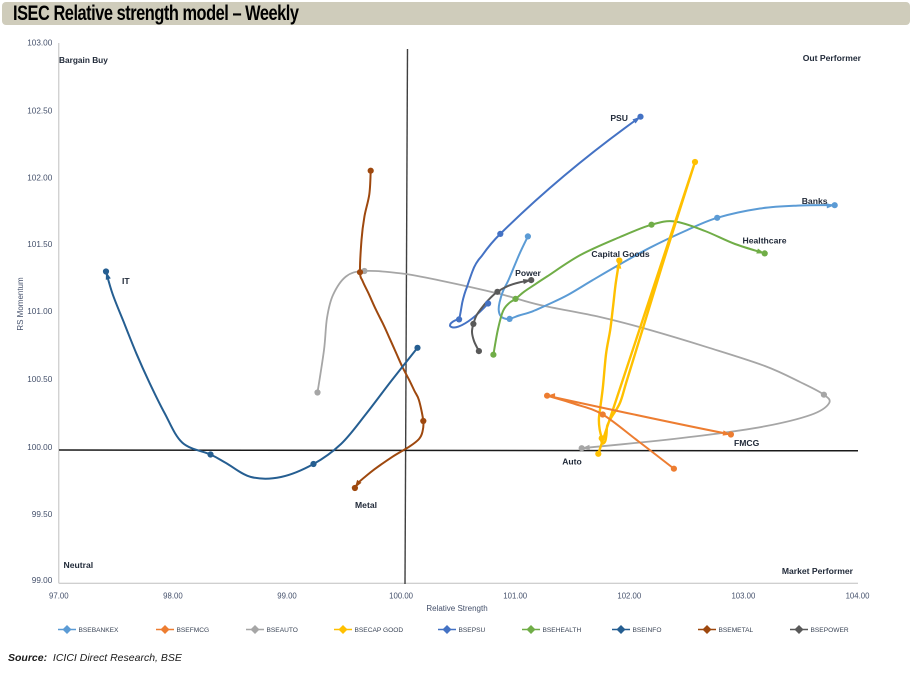  Describe the element at coordinates (562, 630) in the screenshot. I see `svg-text: BSEHEALTH` at that location.